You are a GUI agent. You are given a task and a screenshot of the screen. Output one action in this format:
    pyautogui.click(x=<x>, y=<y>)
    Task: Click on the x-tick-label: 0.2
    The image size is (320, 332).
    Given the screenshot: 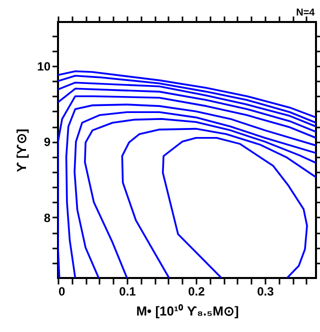 What is the action you would take?
    pyautogui.click(x=197, y=291)
    